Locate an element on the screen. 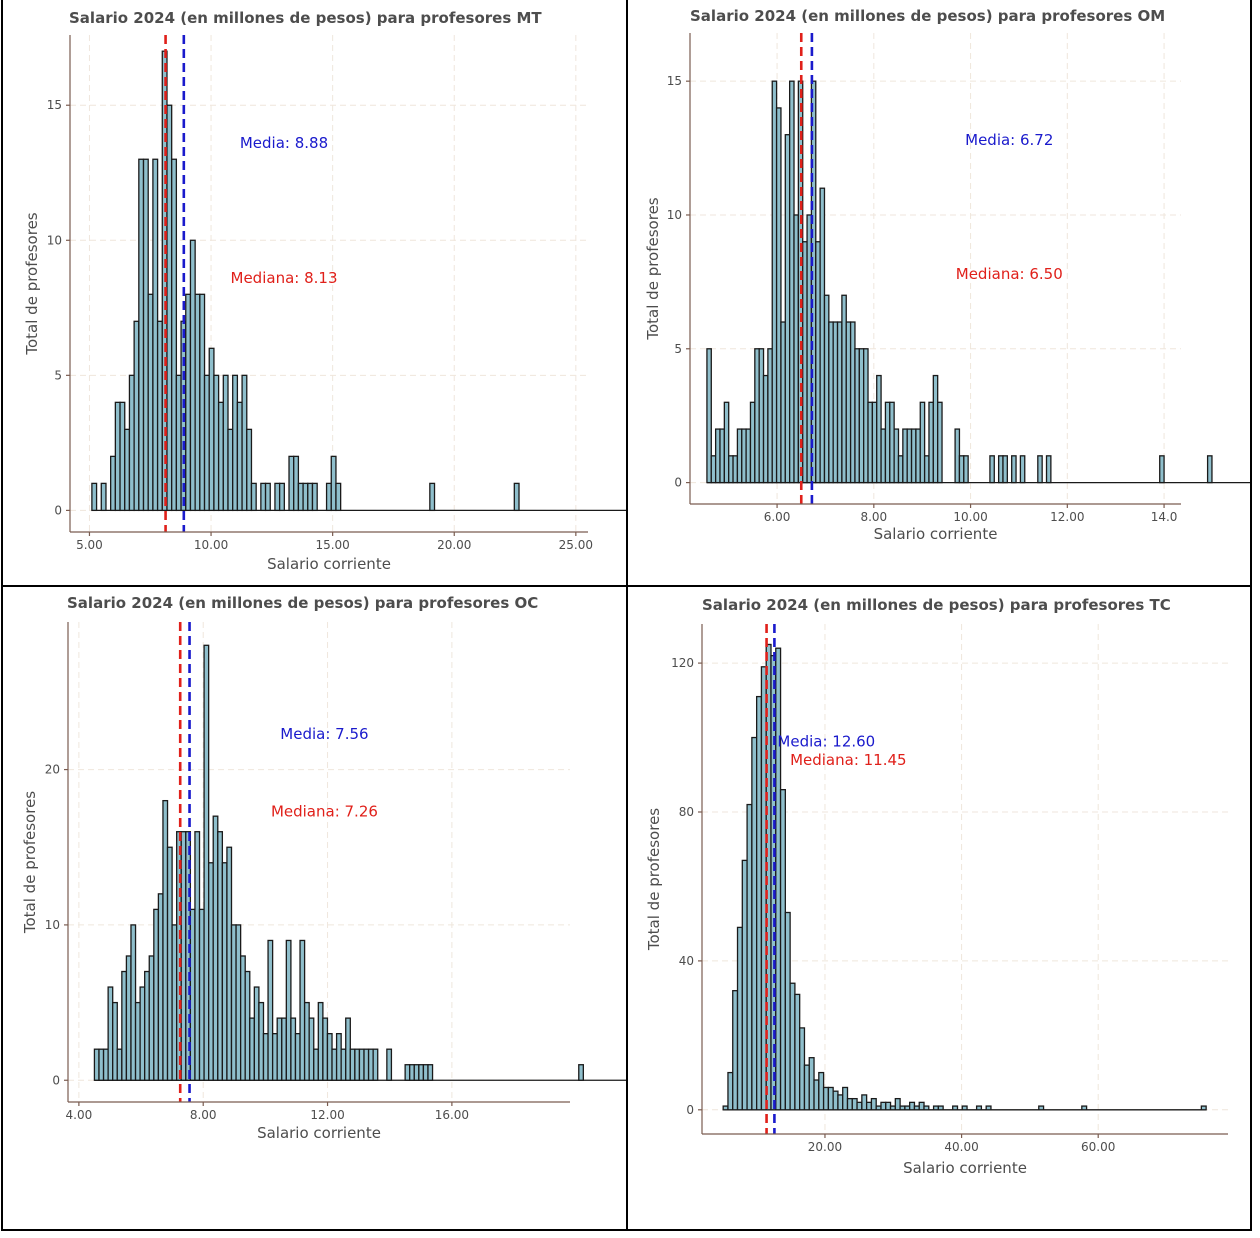 This screenshot has width=1260, height=1238. mean-annotation: Media: 7.56 is located at coordinates (324, 734).